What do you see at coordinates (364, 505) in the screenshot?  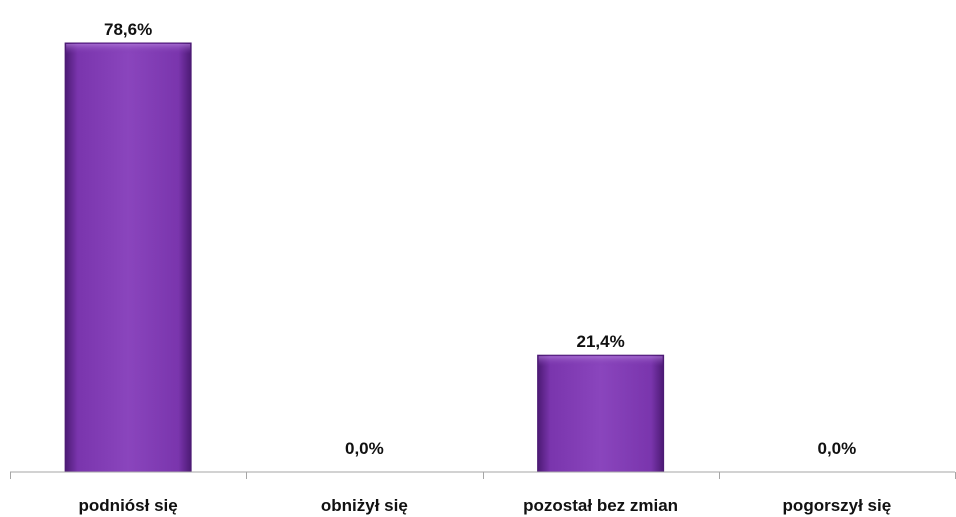 I see `category-label: obniżył się` at bounding box center [364, 505].